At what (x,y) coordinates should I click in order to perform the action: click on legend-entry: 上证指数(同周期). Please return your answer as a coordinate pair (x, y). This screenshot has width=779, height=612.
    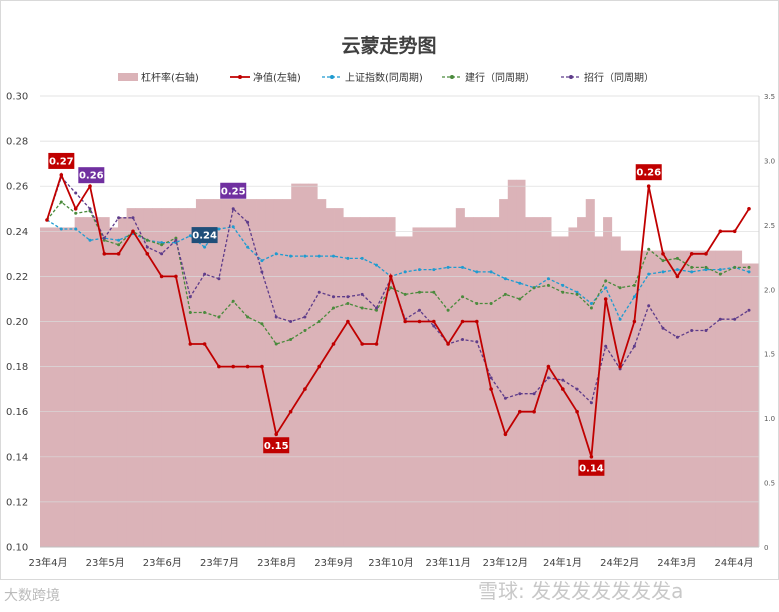
    Looking at the image, I should click on (372, 77).